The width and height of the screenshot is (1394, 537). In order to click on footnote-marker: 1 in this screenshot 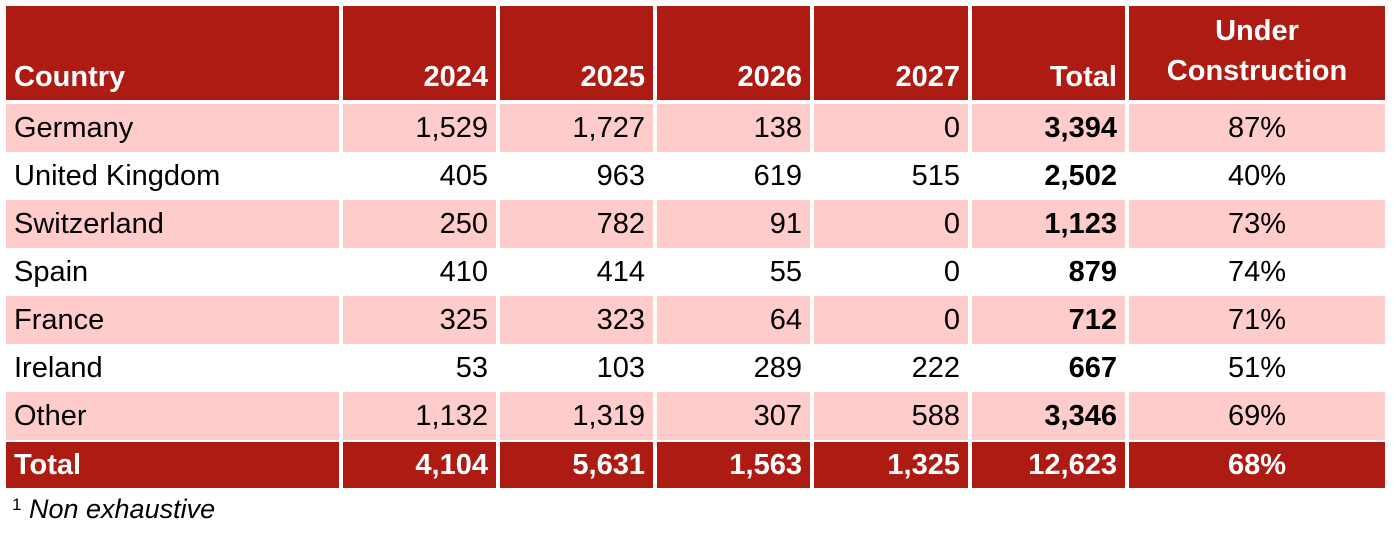, I will do `click(17, 504)`.